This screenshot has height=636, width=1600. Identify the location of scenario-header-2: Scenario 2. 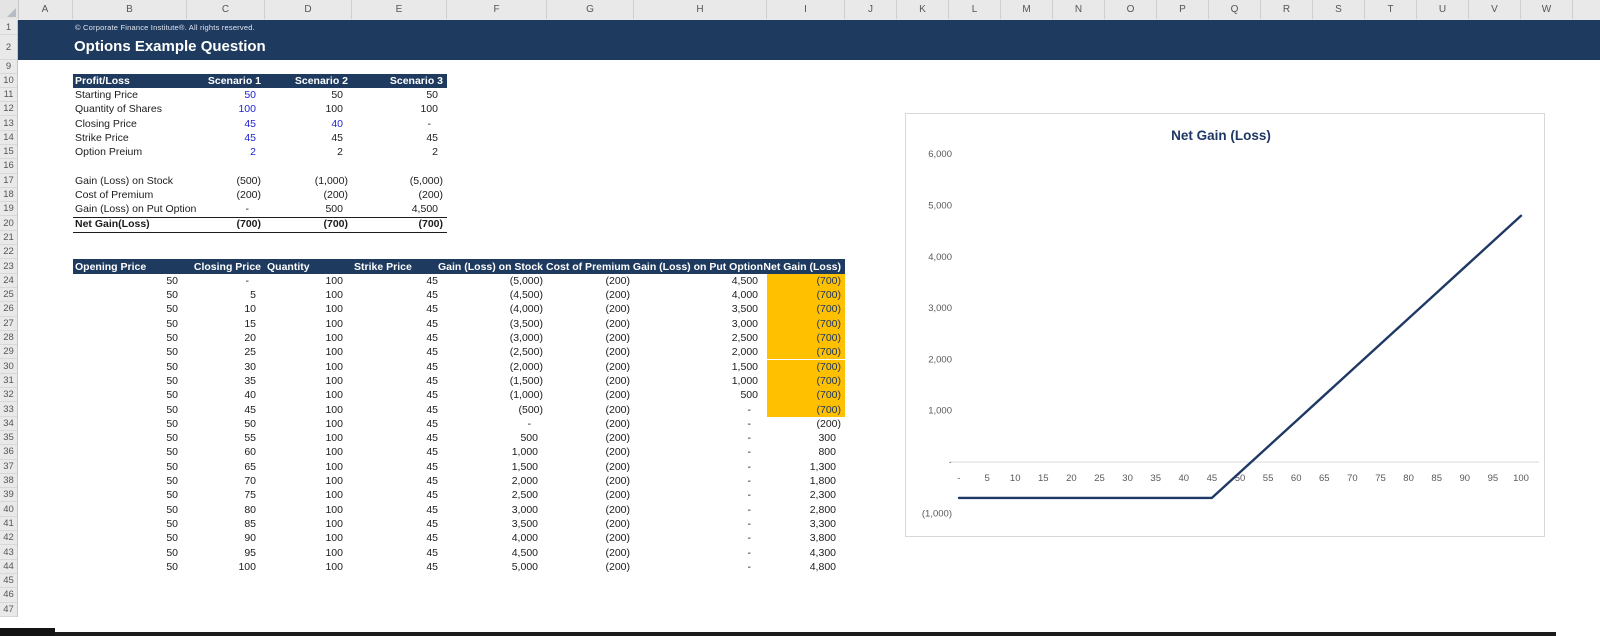
(308, 80).